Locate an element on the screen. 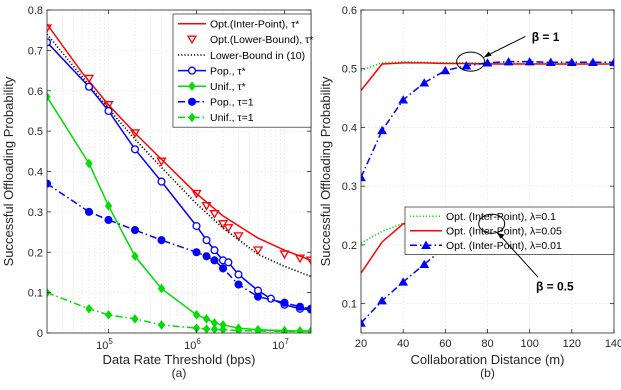 The height and width of the screenshot is (390, 621). legend-entry: Opt. (Inter-Point), λ=0.05 is located at coordinates (486, 232).